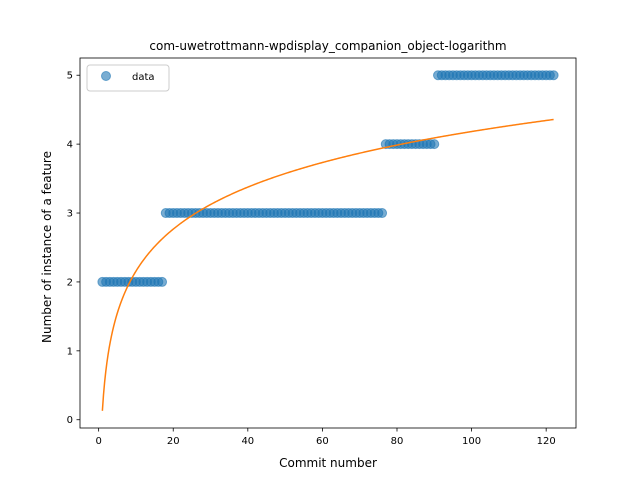 Image resolution: width=640 pixels, height=480 pixels. Describe the element at coordinates (173, 441) in the screenshot. I see `x-tick-label: 20` at that location.